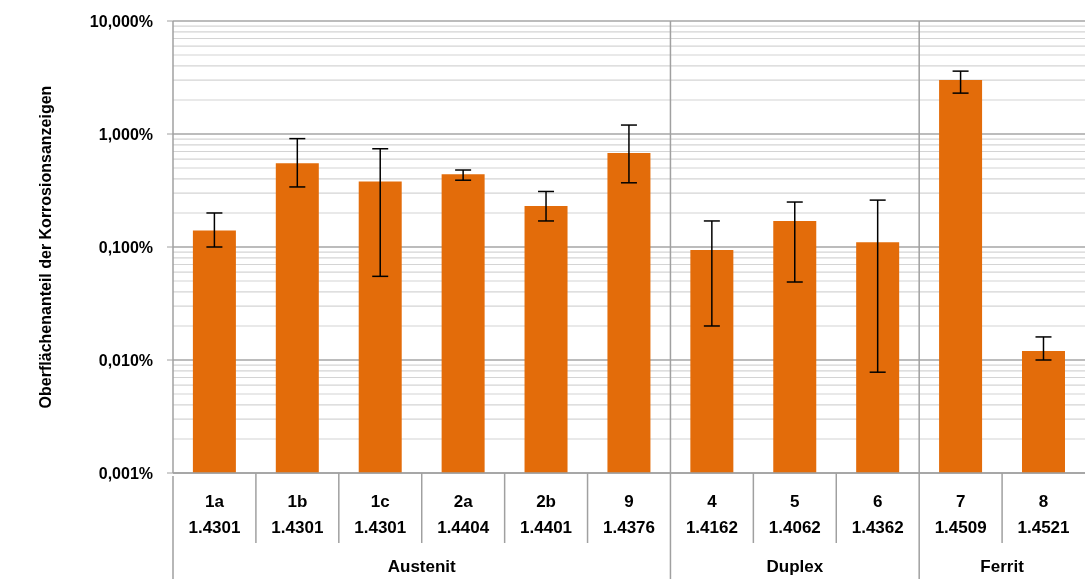 The width and height of the screenshot is (1091, 579). What do you see at coordinates (546, 514) in the screenshot?
I see `x-tick-label: 2b 1.4401` at bounding box center [546, 514].